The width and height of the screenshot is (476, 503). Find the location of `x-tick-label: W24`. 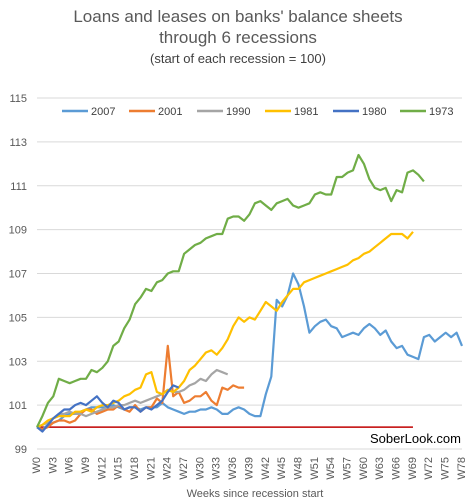

x-tick-label: W24 is located at coordinates (168, 468).